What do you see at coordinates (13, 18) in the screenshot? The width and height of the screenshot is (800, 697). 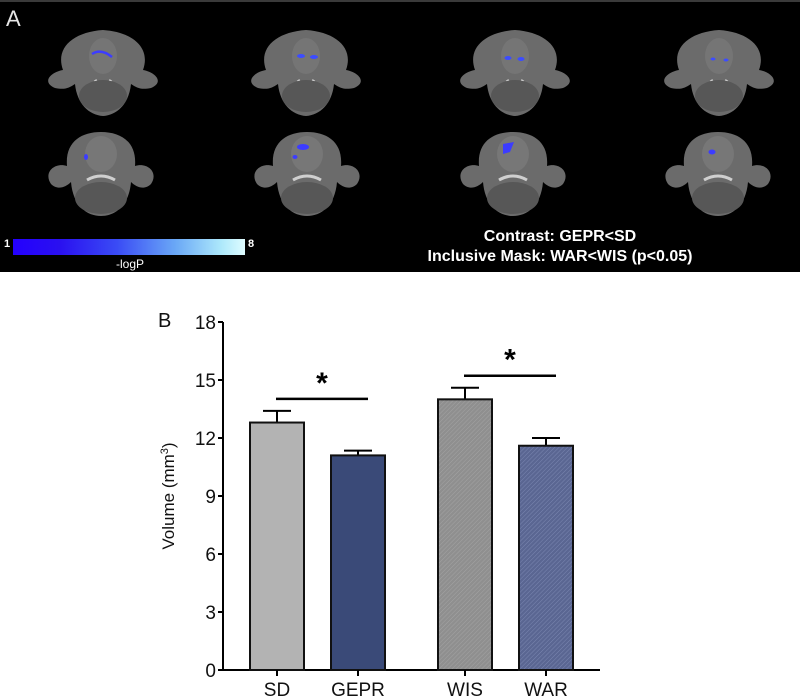 I see `panel-label-a: A` at bounding box center [13, 18].